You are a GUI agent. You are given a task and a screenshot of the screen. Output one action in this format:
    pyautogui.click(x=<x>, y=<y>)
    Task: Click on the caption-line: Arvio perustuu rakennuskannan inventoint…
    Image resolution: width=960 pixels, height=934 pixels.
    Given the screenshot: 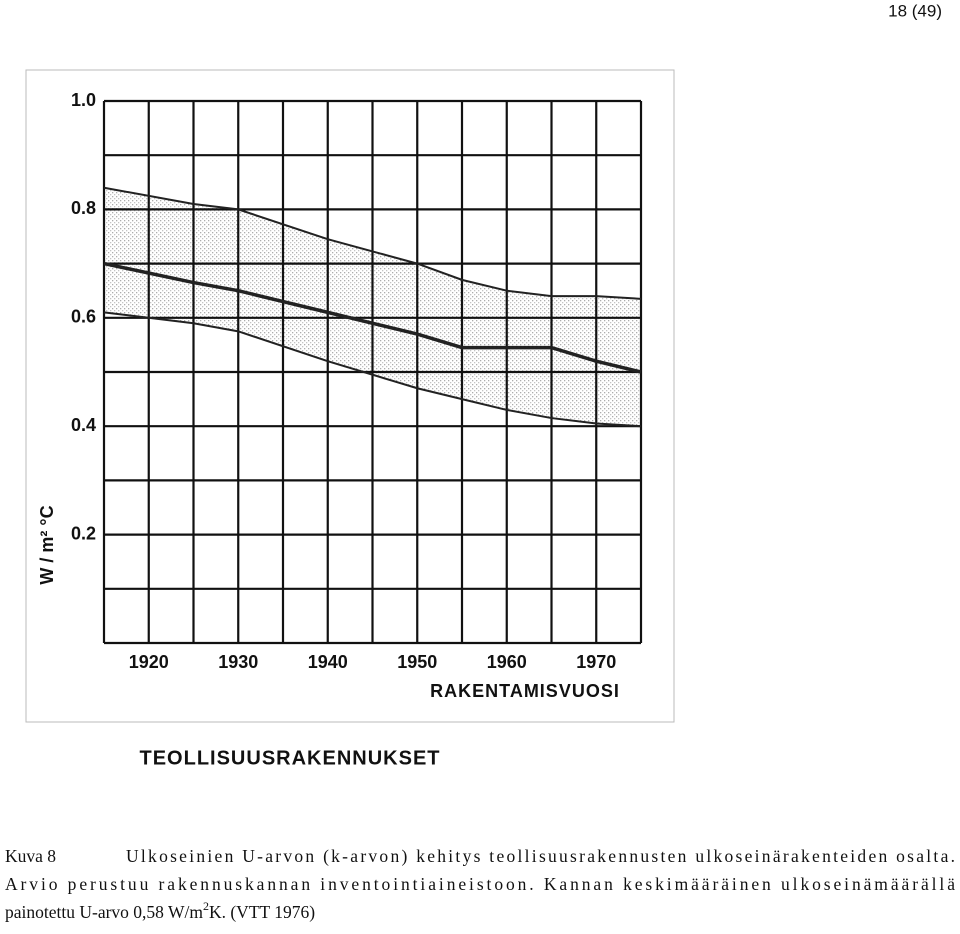 What is the action you would take?
    pyautogui.click(x=480, y=884)
    